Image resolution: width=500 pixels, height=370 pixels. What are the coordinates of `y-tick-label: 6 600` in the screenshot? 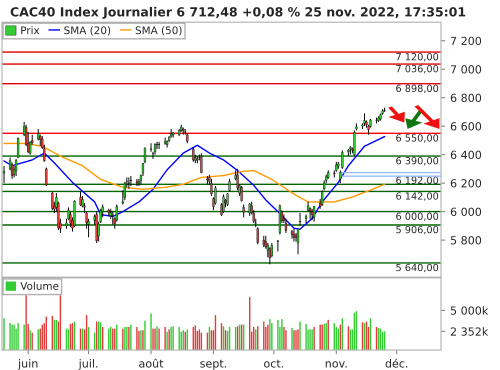 It's located at (466, 126).